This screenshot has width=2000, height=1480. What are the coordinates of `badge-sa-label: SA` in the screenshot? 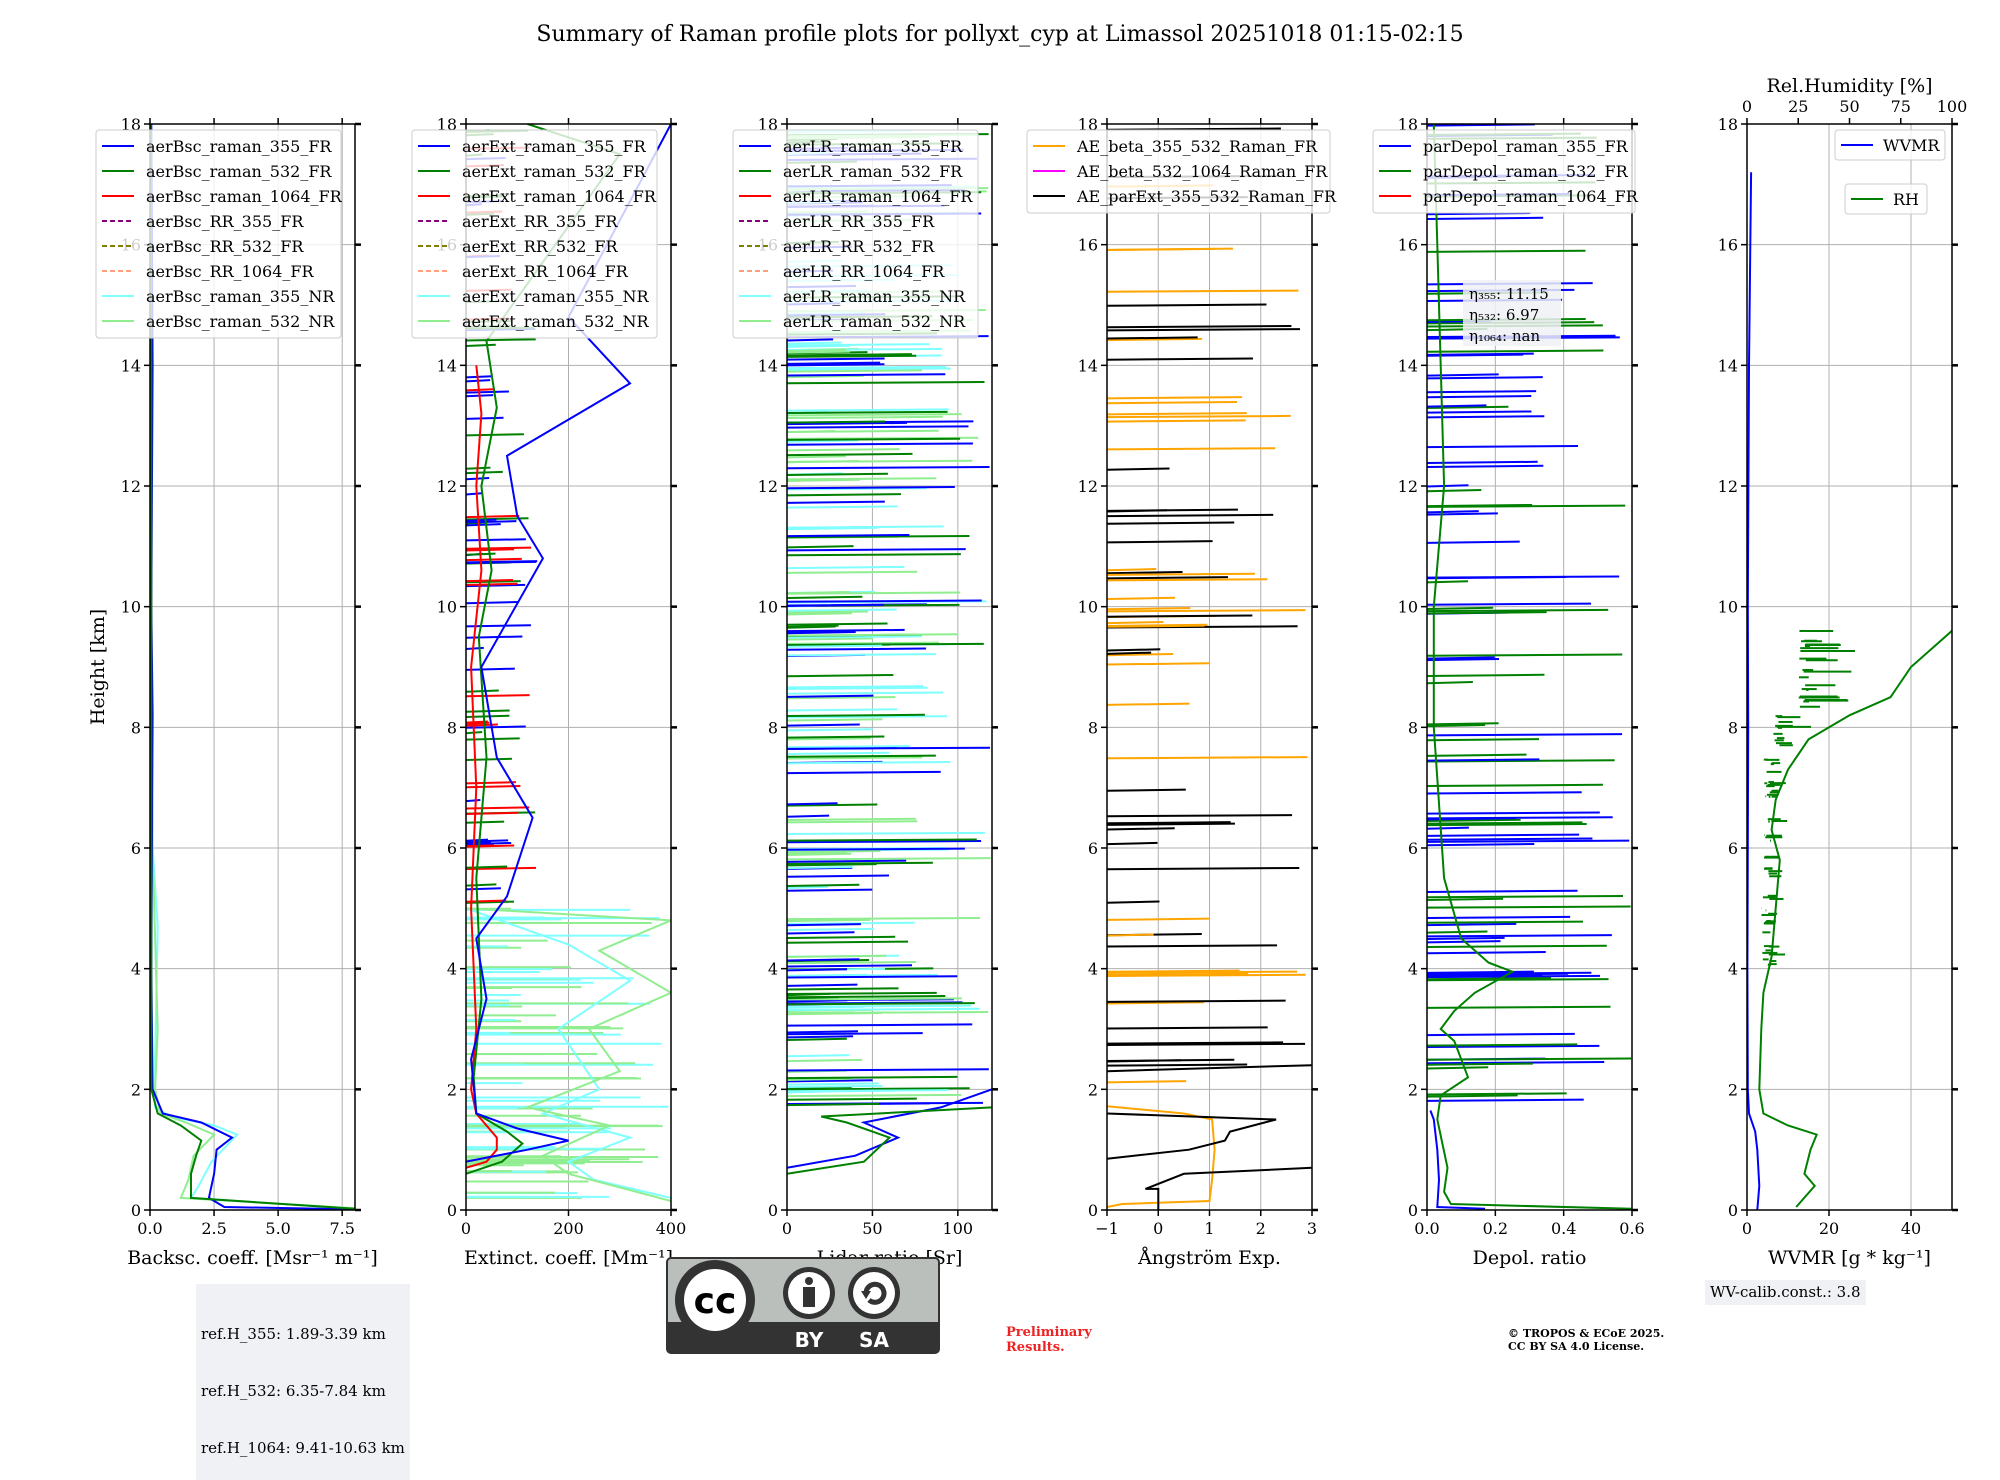 It's located at (874, 1340).